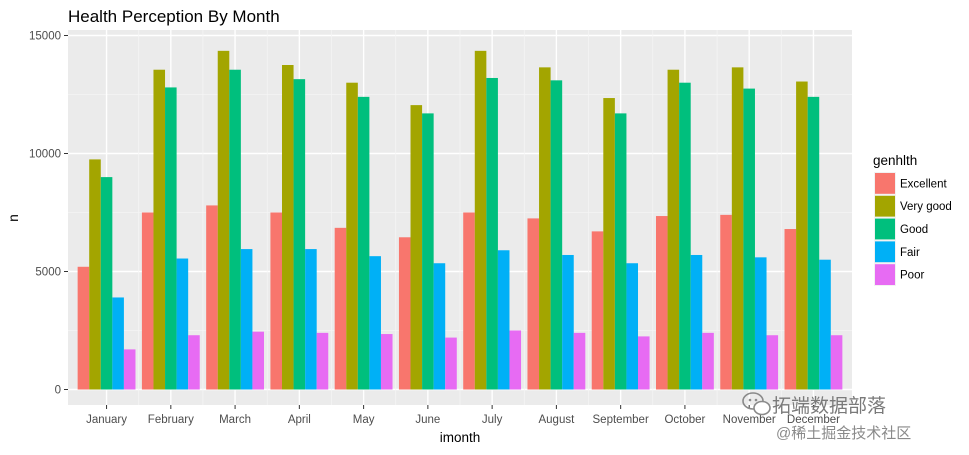 Image resolution: width=969 pixels, height=455 pixels. Describe the element at coordinates (212, 297) in the screenshot. I see `bar-excellent-march` at that location.